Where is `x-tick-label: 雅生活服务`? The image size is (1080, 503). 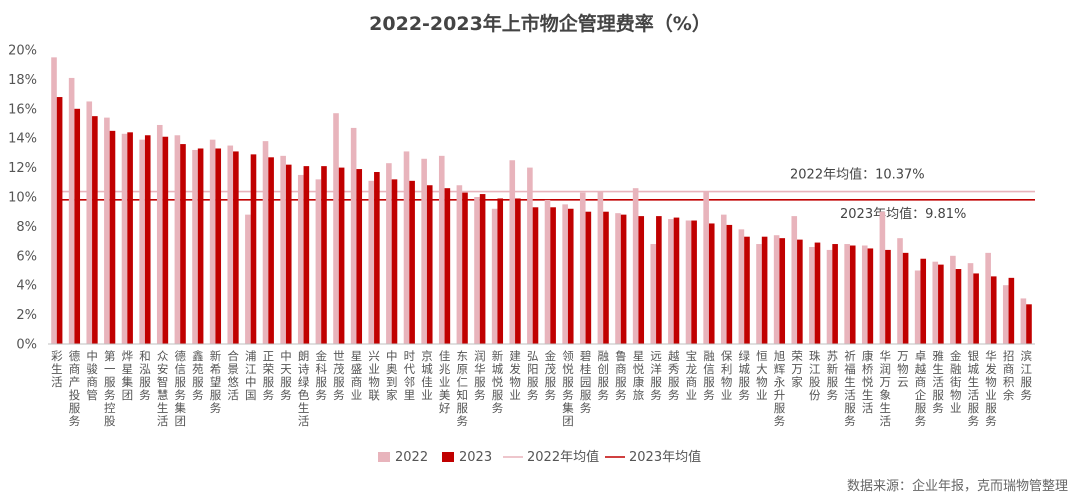 x-tick-label: 雅生活服务 is located at coordinates (938, 382).